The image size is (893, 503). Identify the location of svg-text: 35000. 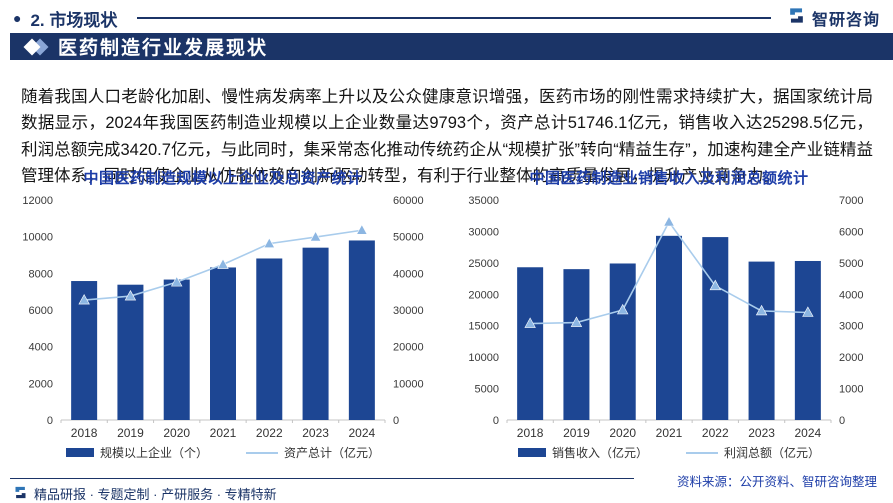
(483, 201).